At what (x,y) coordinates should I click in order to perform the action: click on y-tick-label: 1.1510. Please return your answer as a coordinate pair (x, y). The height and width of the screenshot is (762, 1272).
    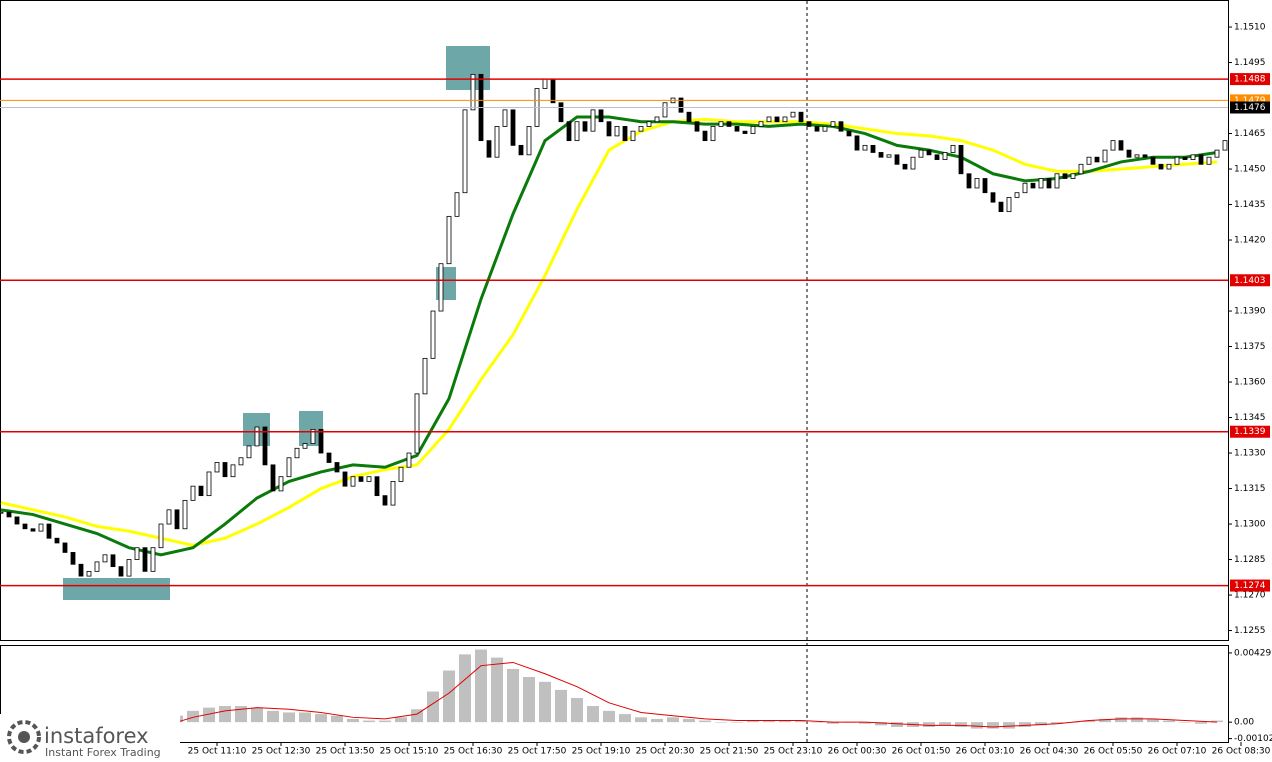
    Looking at the image, I should click on (1250, 28).